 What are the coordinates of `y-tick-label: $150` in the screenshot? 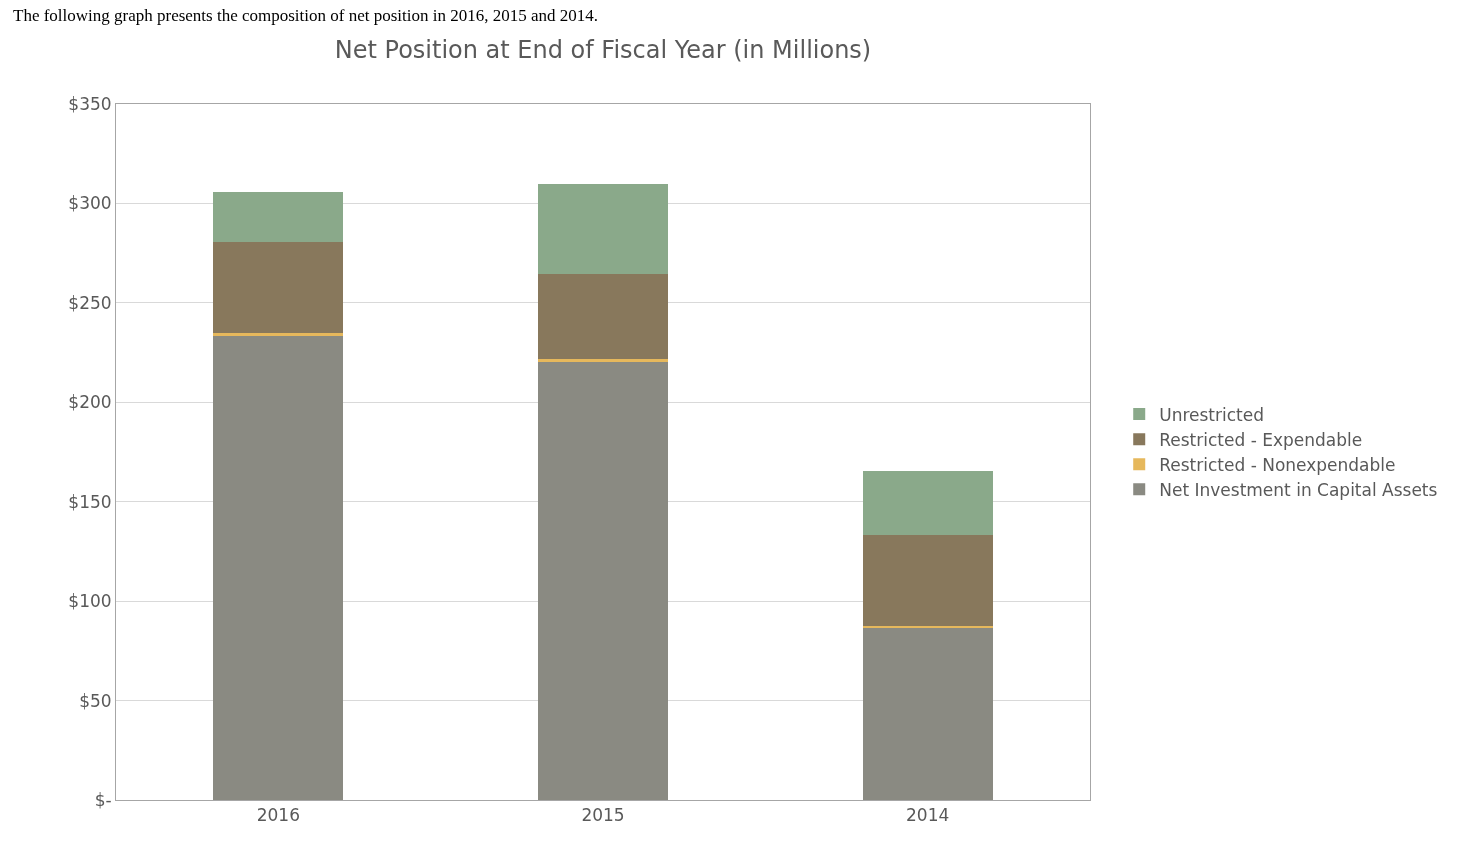 It's located at (90, 501).